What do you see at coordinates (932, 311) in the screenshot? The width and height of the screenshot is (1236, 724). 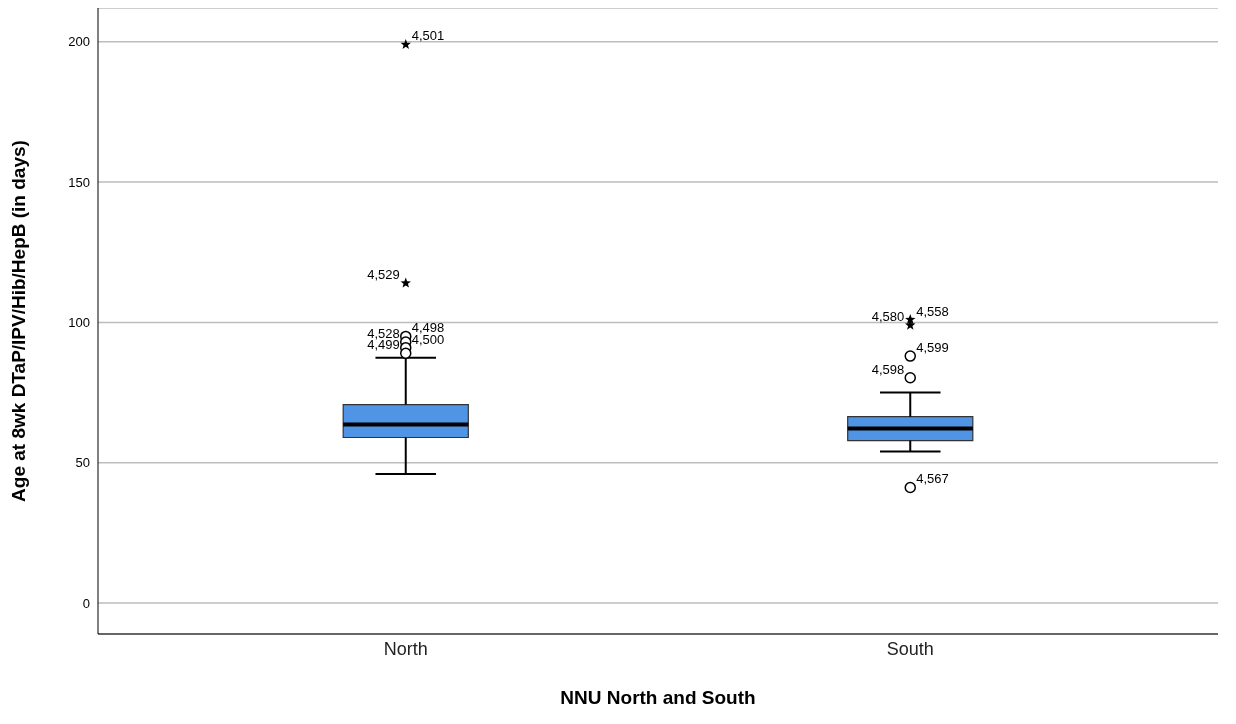 I see `annotation: 4,558` at bounding box center [932, 311].